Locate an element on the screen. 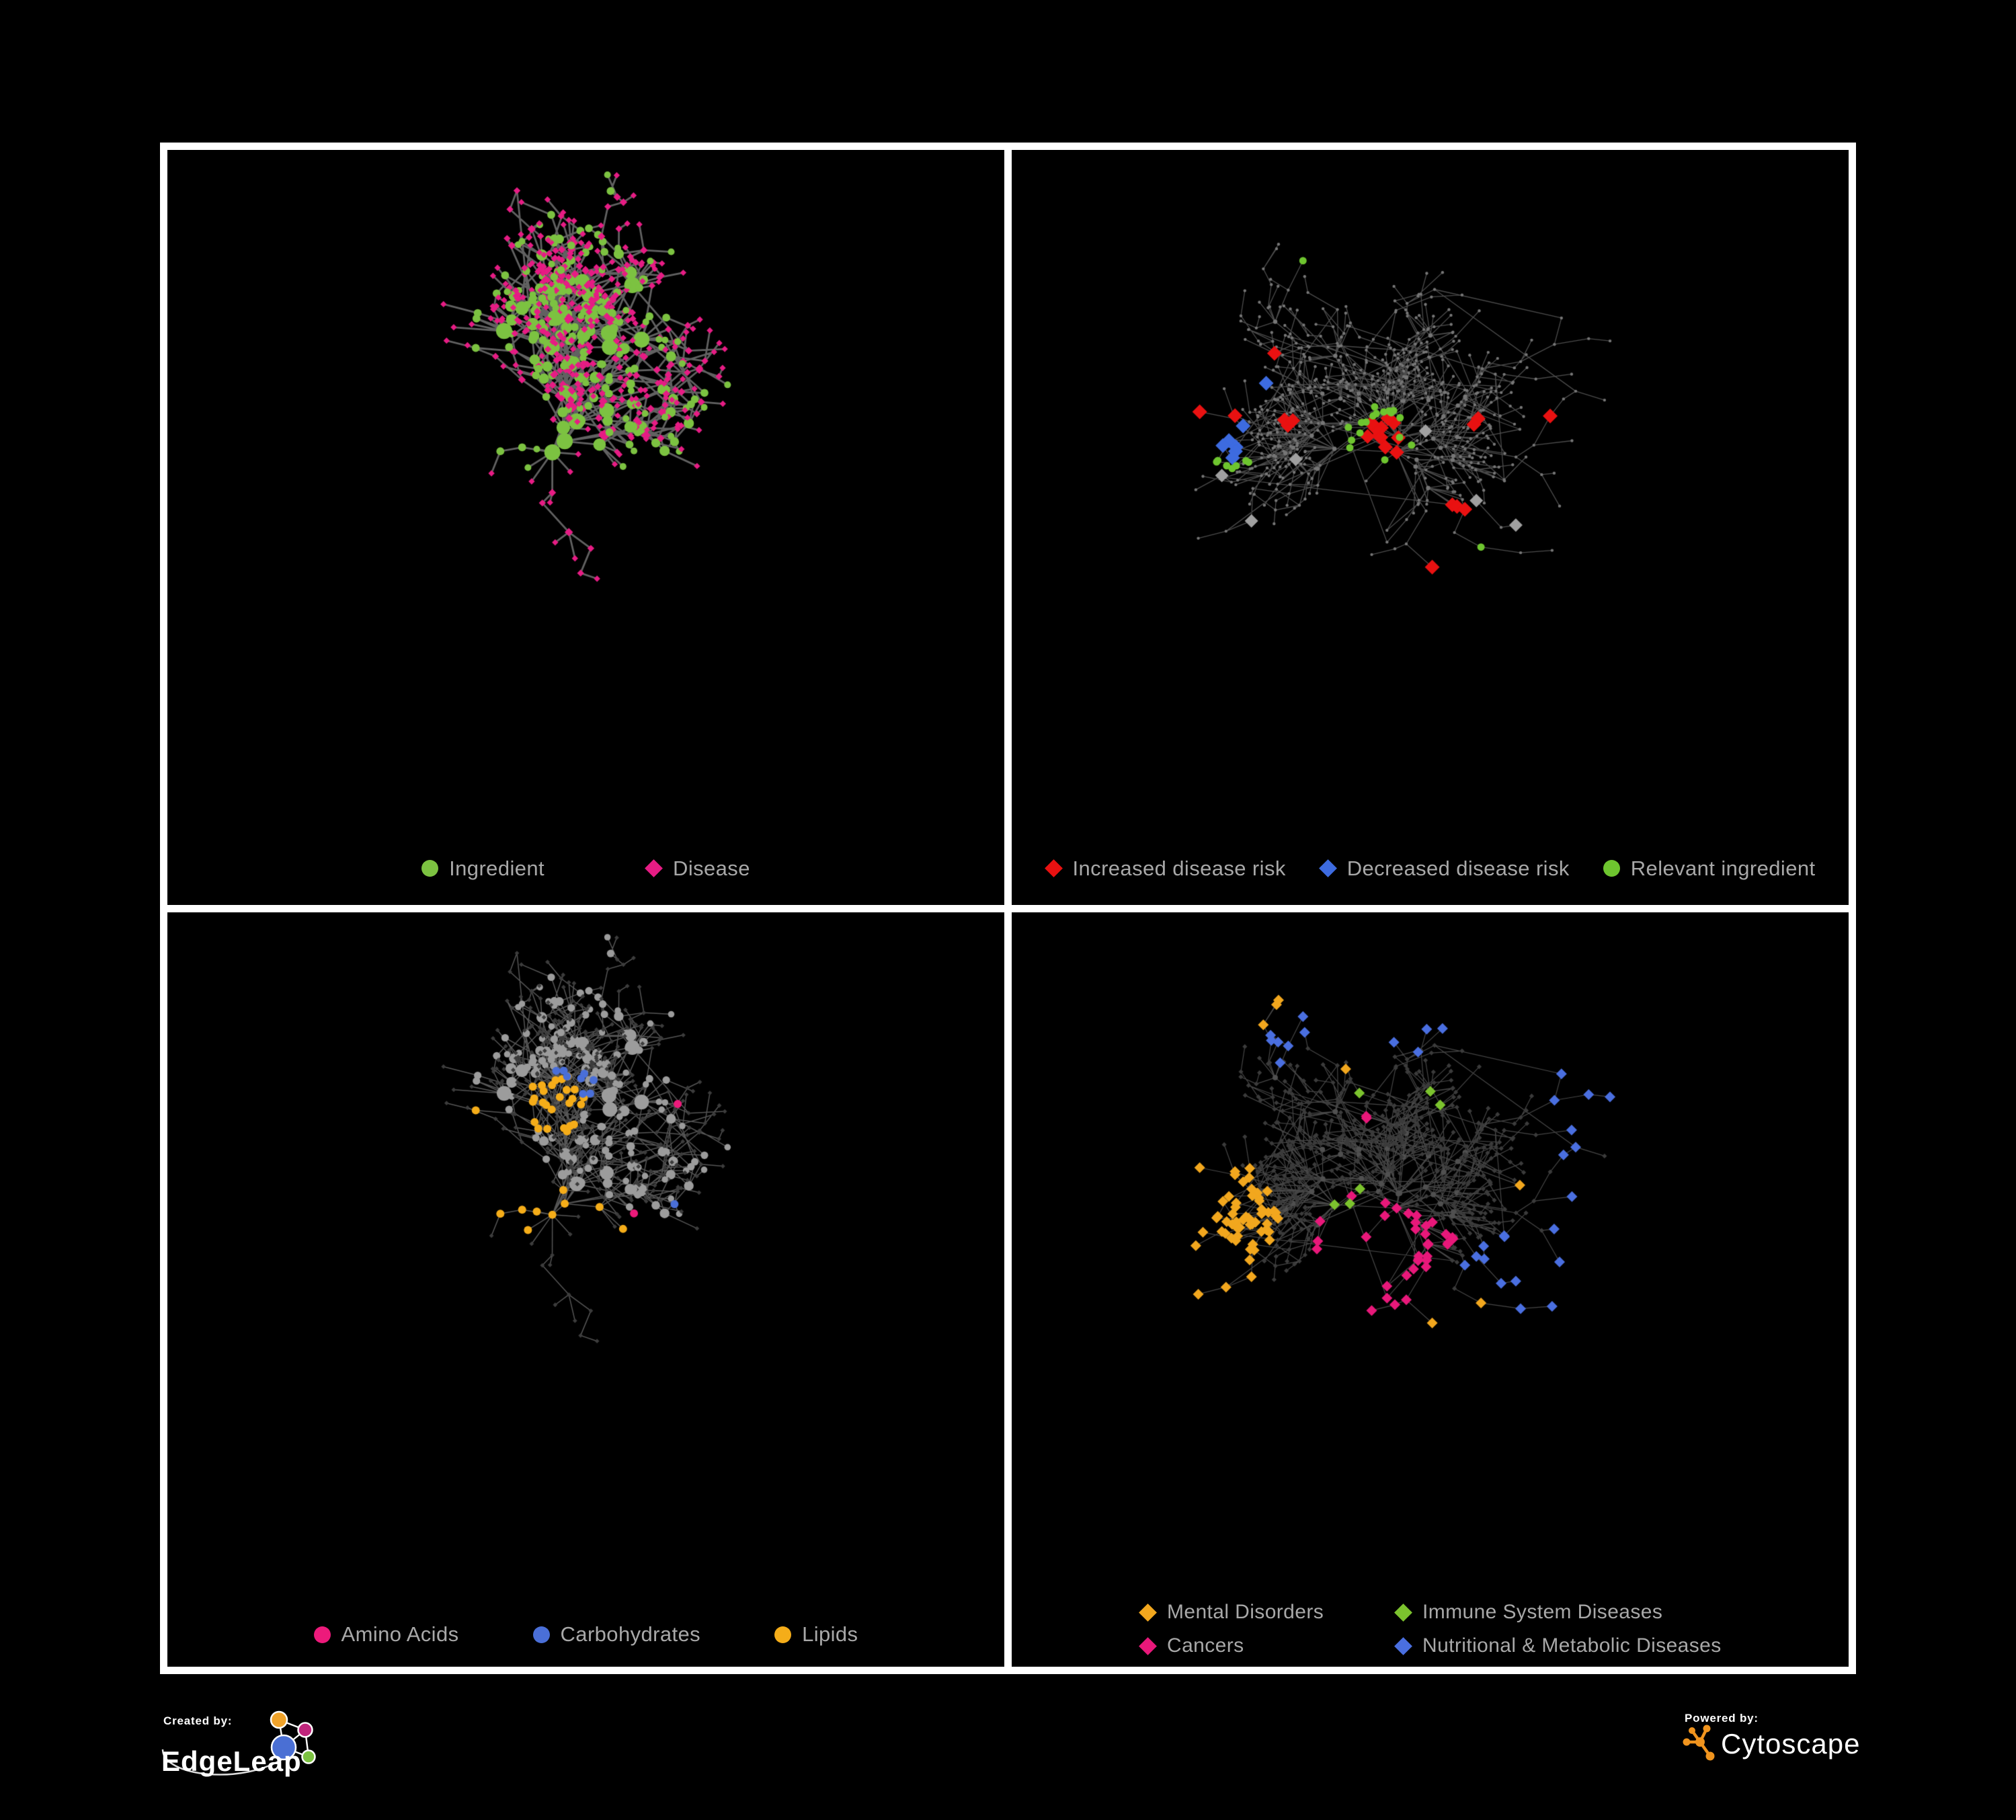 This screenshot has height=1820, width=2016. legend-label-mental-disorders: Mental Disorders is located at coordinates (1245, 1612).